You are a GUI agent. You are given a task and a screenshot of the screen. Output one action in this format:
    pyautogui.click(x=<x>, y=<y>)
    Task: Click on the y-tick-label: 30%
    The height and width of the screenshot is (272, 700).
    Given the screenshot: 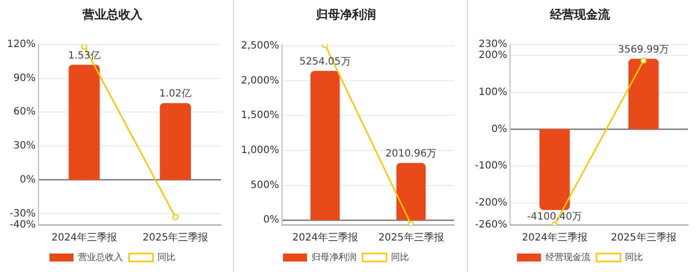 What is the action you would take?
    pyautogui.click(x=24, y=146)
    